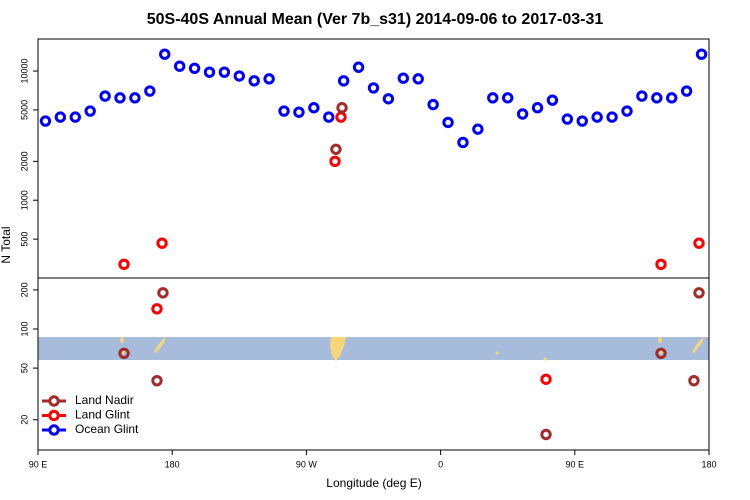 The image size is (750, 500). I want to click on x-tick-label: 90 W, so click(307, 464).